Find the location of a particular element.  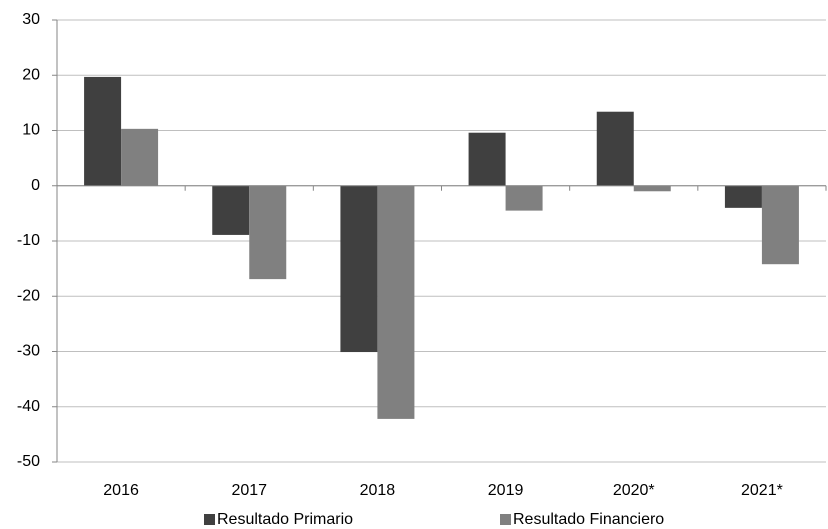

y-tick-label: -40 is located at coordinates (28, 406).